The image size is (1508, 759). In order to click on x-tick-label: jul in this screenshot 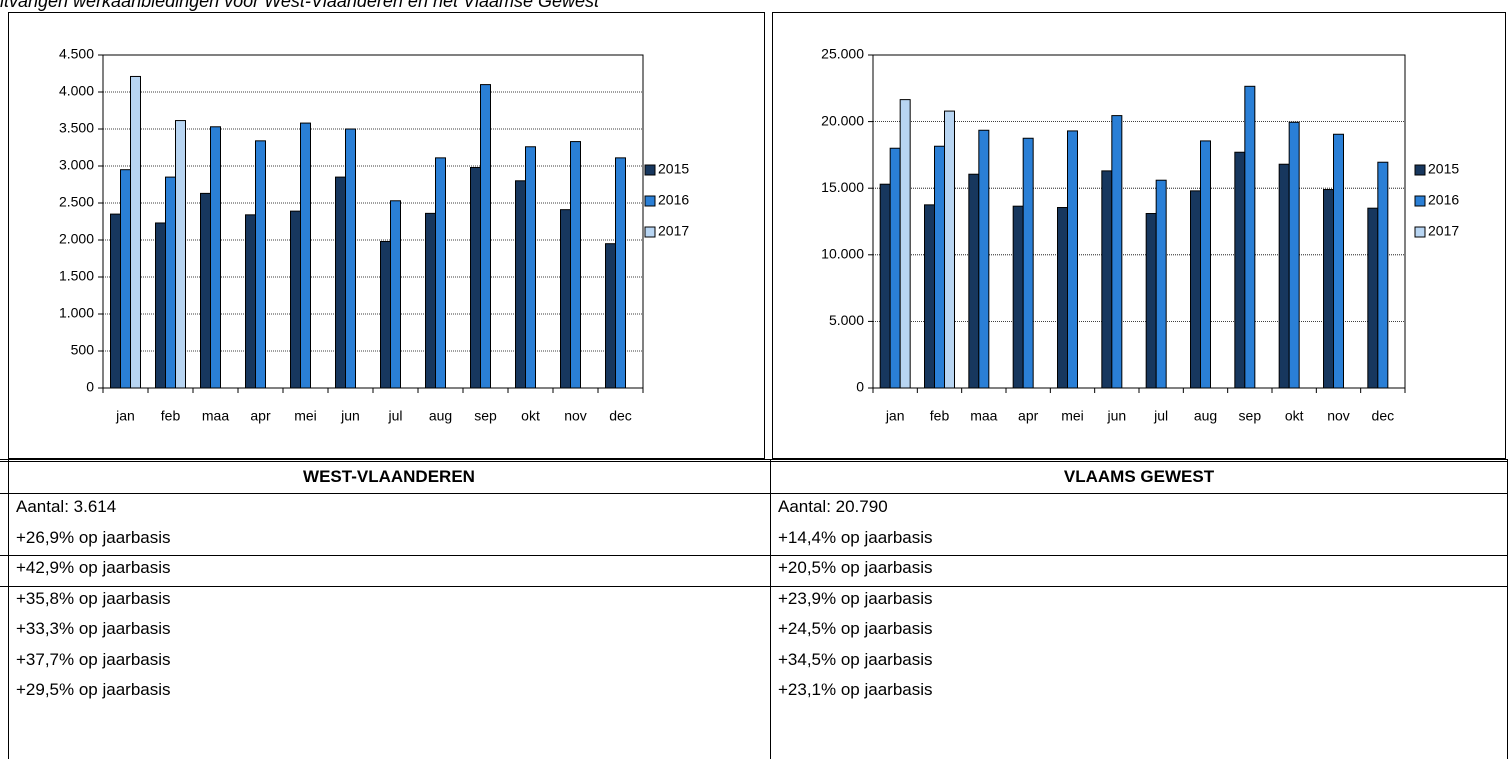, I will do `click(394, 416)`.